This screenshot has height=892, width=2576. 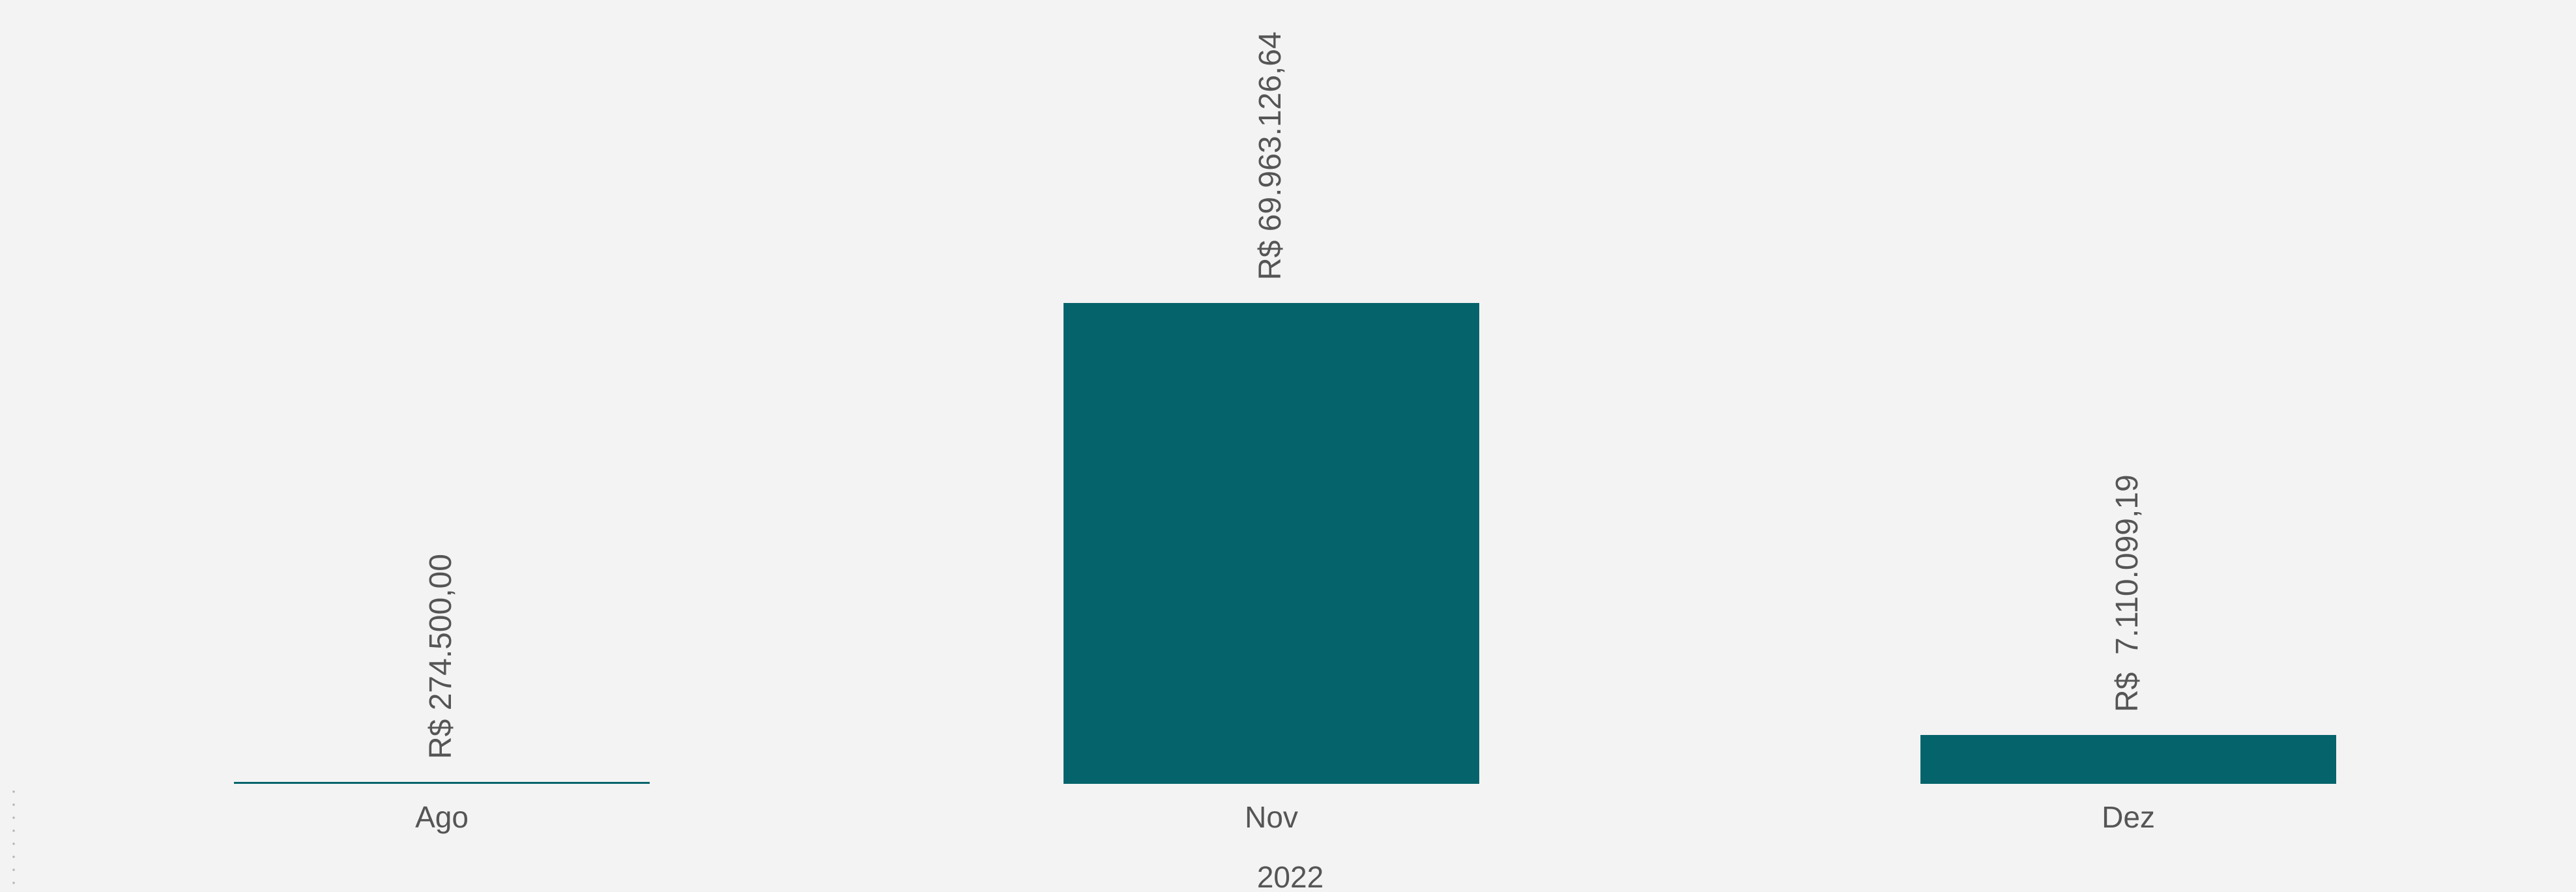 I want to click on category-label-dez: Dez, so click(x=2128, y=817).